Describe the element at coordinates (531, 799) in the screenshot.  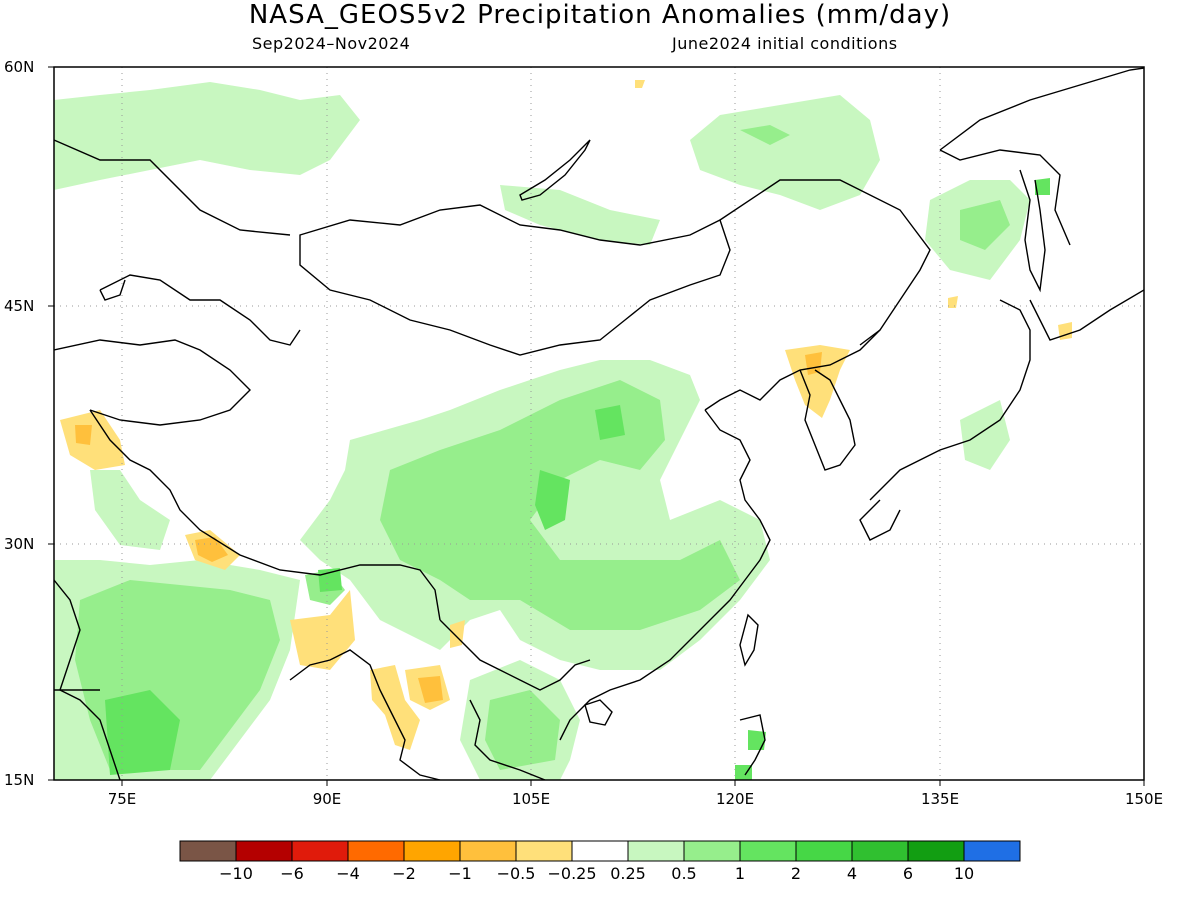
I see `lon-label-105e: 105E` at that location.